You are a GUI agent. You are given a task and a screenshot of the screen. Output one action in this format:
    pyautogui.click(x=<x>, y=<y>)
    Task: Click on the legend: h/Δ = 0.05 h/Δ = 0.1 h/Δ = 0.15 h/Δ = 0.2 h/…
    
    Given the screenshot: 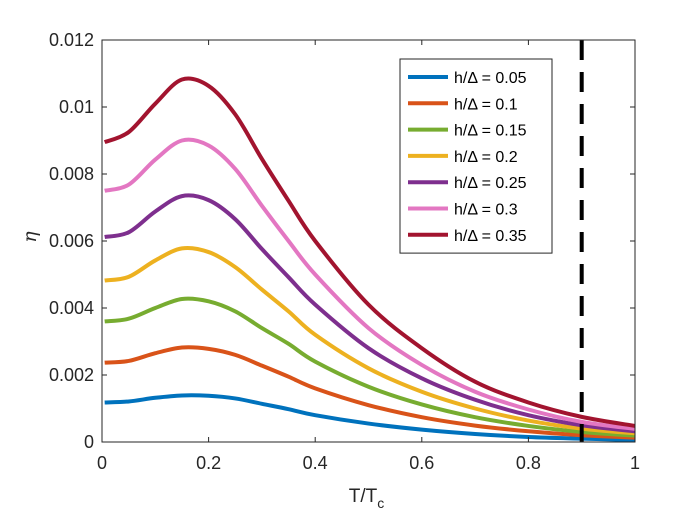 What is the action you would take?
    pyautogui.click(x=476, y=156)
    